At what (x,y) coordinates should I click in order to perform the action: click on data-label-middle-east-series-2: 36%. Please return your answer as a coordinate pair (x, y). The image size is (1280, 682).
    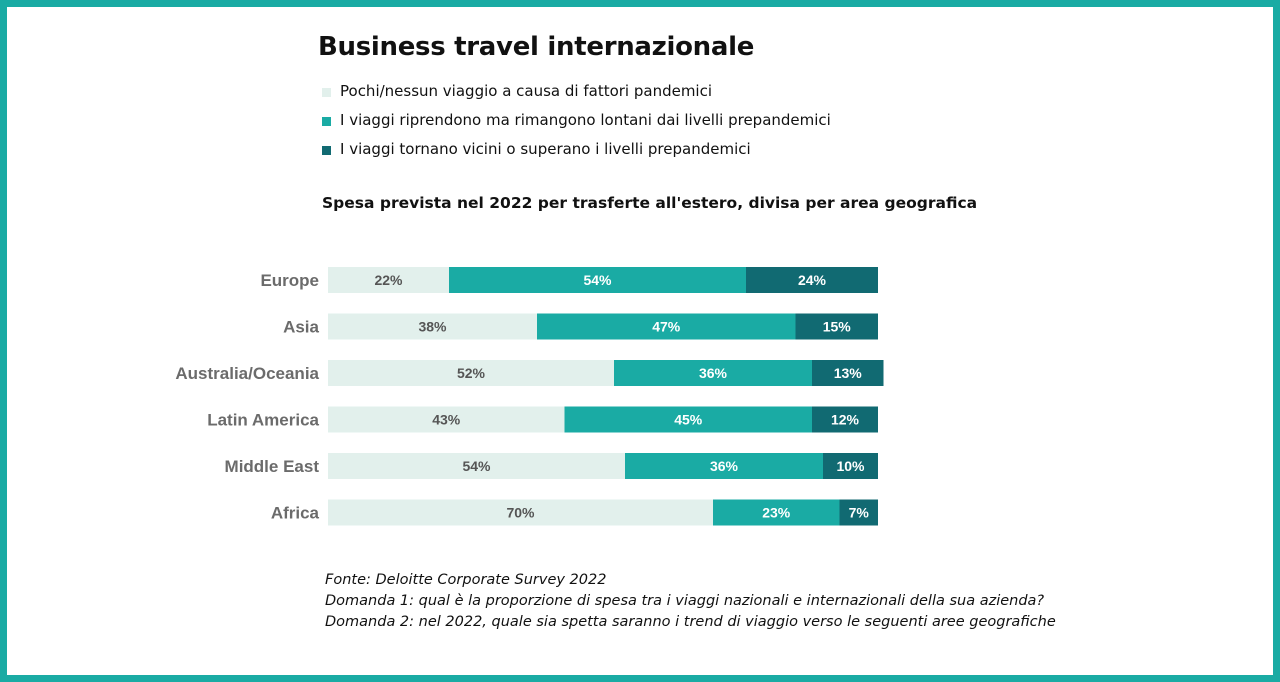
    Looking at the image, I should click on (724, 466).